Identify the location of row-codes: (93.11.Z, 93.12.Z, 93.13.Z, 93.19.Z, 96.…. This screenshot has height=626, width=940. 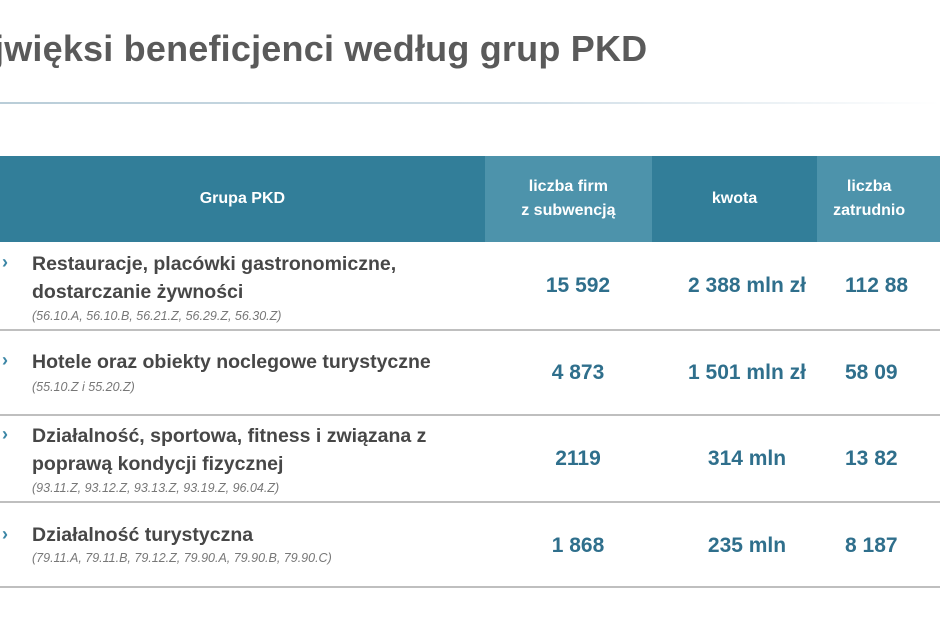
(156, 488).